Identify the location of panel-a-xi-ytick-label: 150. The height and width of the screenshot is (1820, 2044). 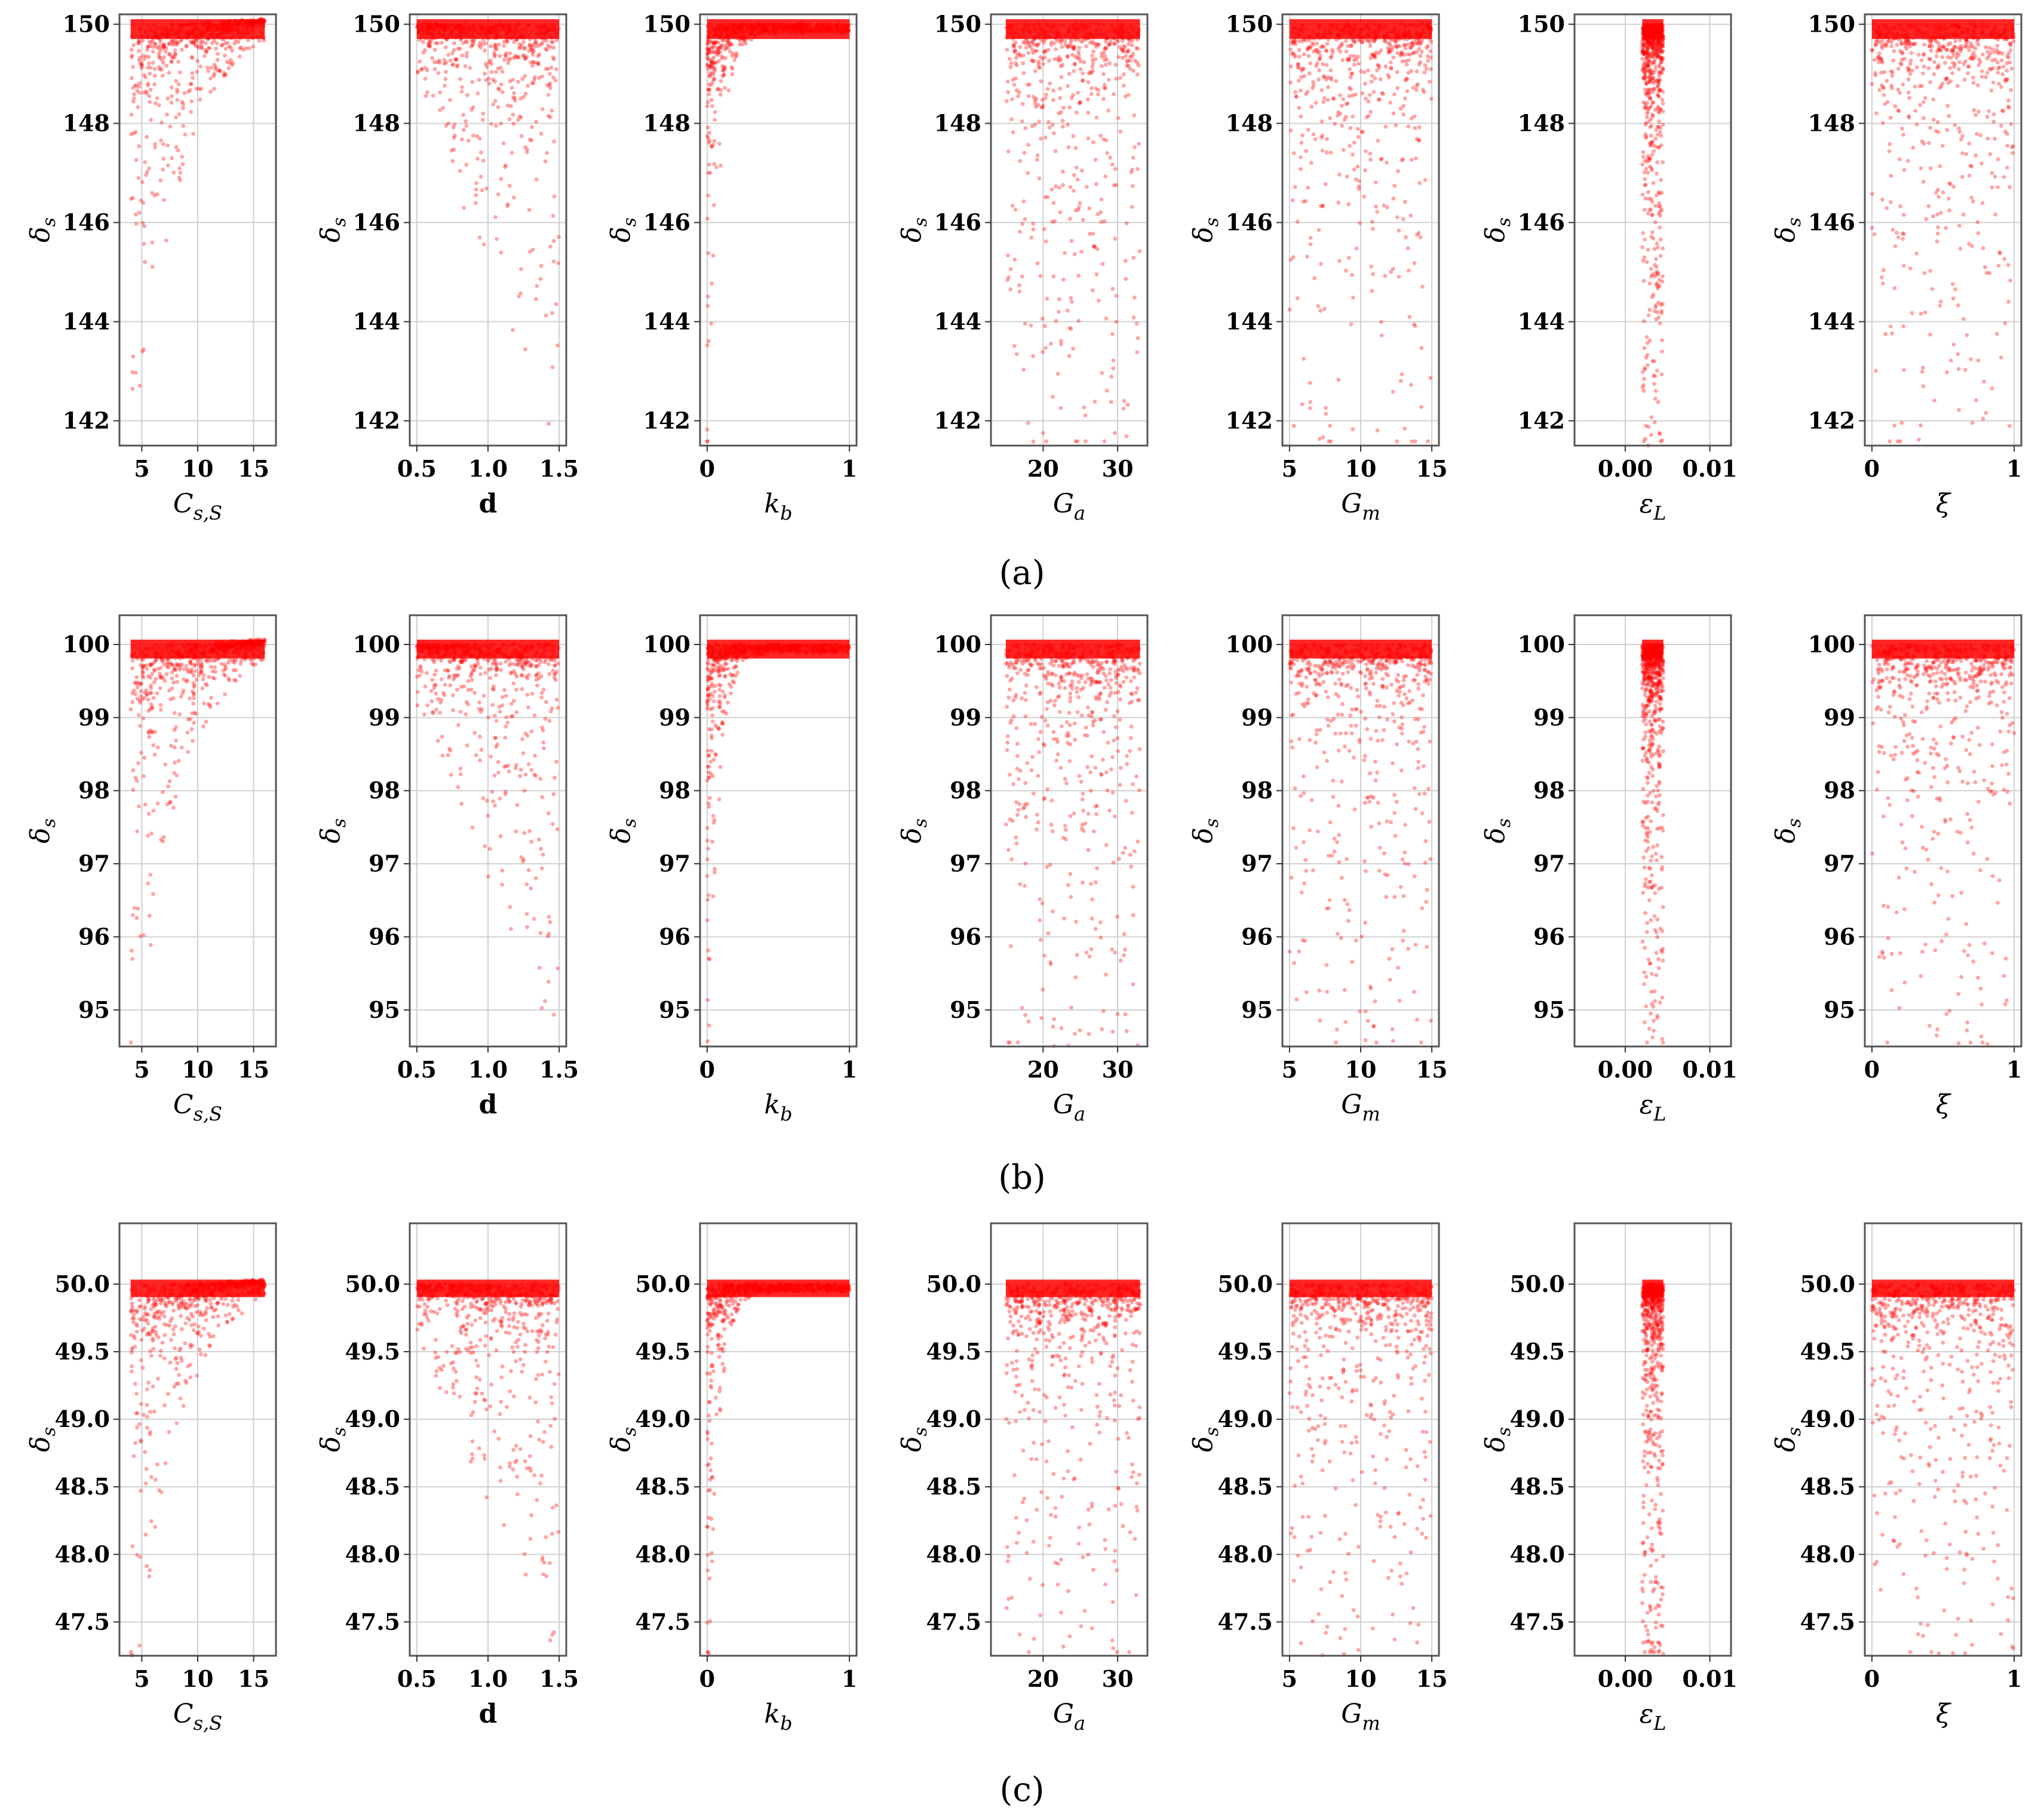
(1831, 24).